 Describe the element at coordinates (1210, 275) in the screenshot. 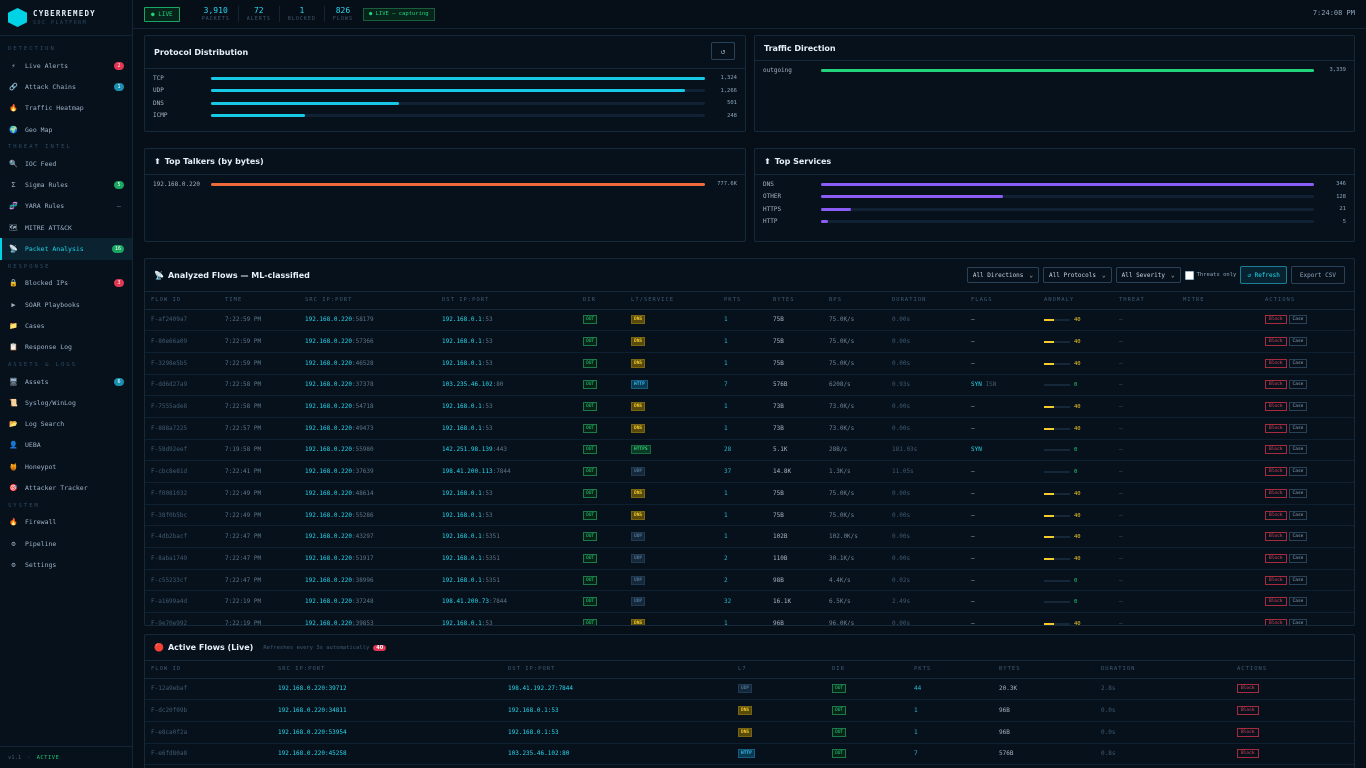

I see `threats-only-toggle: Threats only` at that location.